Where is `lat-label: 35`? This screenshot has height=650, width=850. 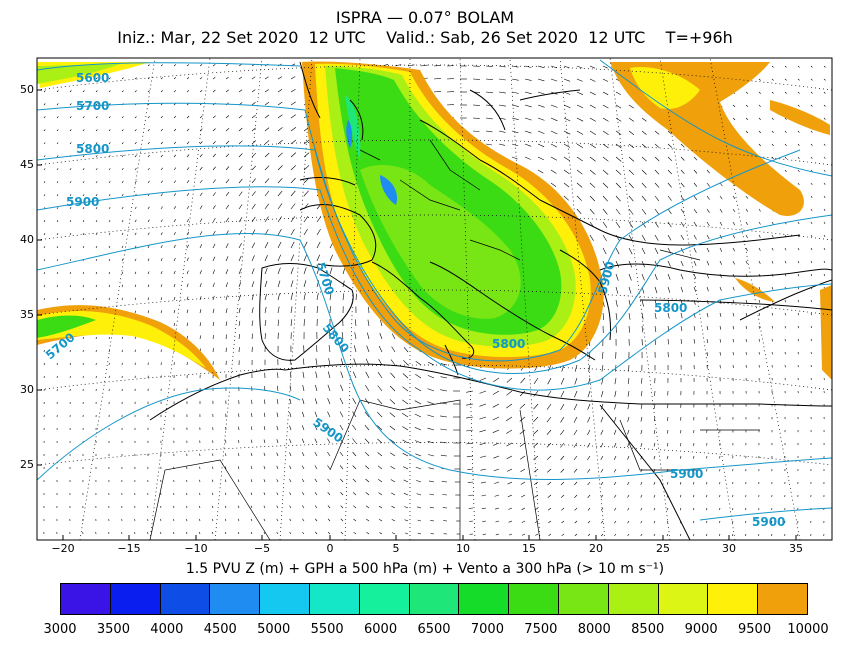 lat-label: 35 is located at coordinates (27, 314).